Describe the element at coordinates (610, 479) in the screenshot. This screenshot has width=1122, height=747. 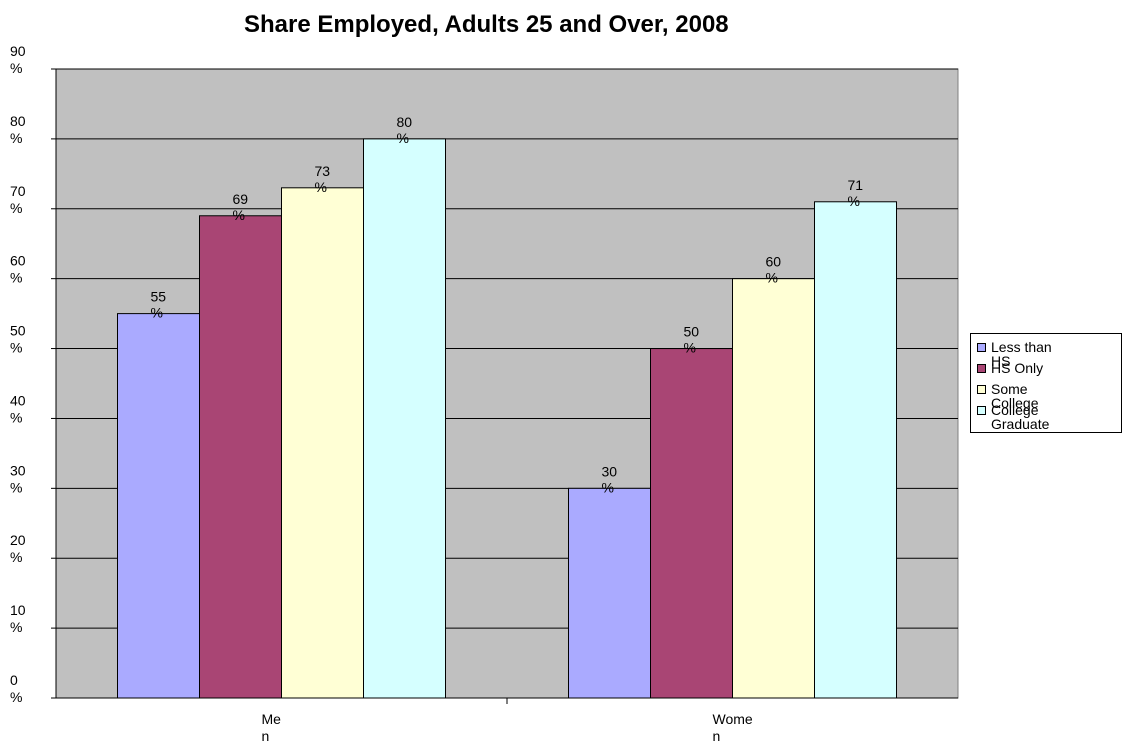
I see `data-label: 30%` at that location.